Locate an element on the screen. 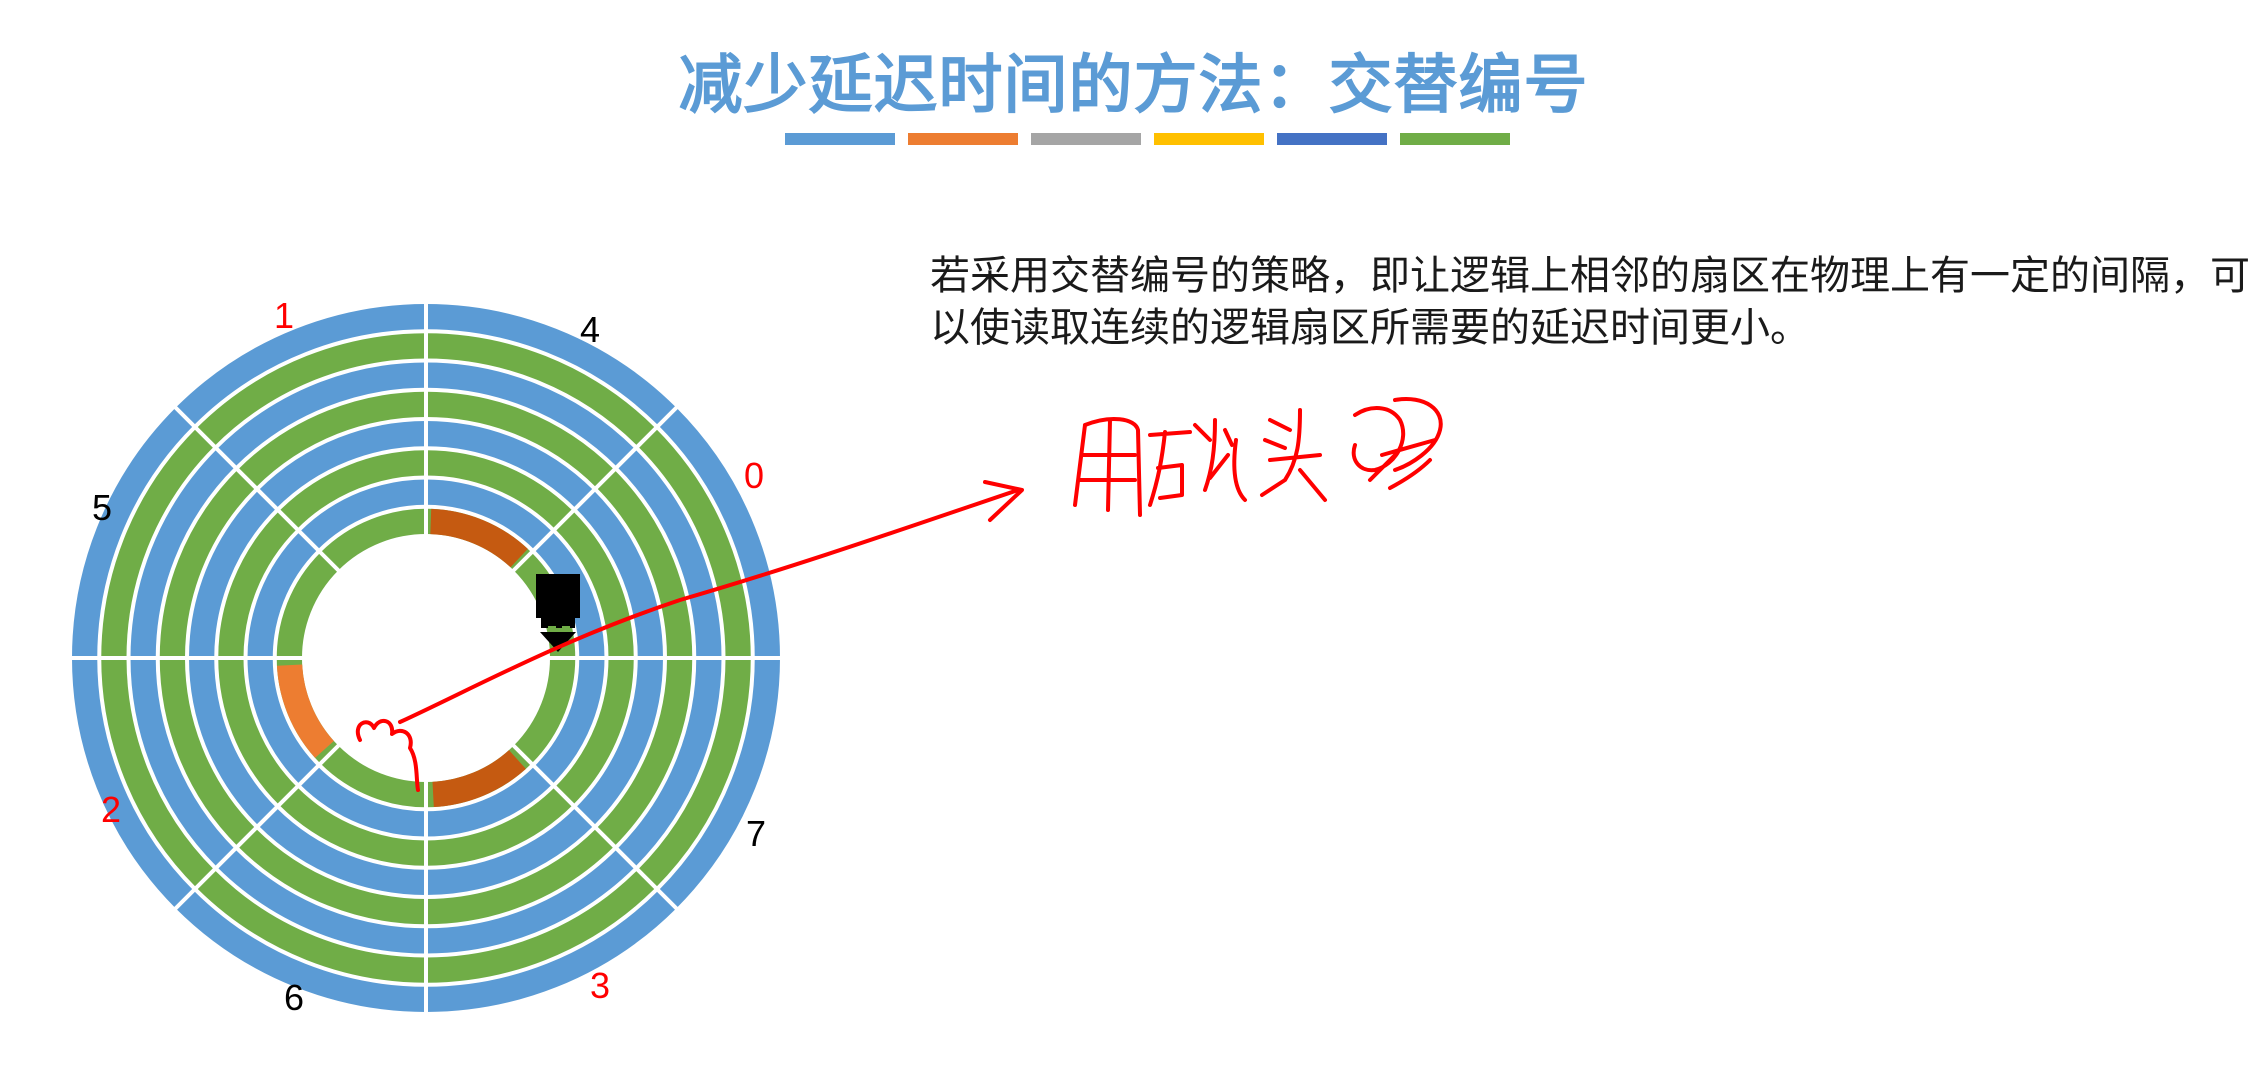  annotation-arrow-line is located at coordinates (709, 606).